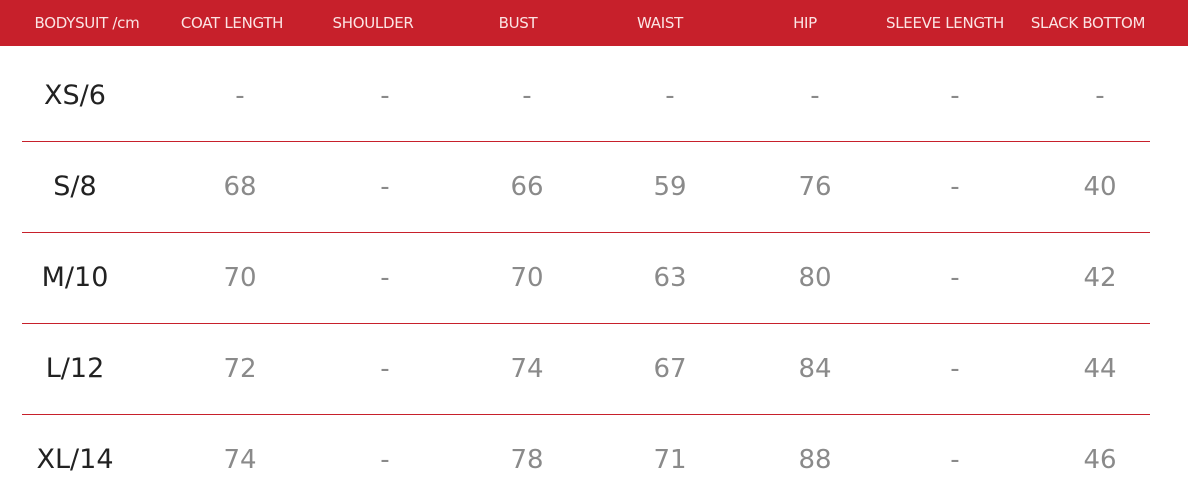 The width and height of the screenshot is (1188, 499). Describe the element at coordinates (527, 460) in the screenshot. I see `measurement-cell: 78` at that location.